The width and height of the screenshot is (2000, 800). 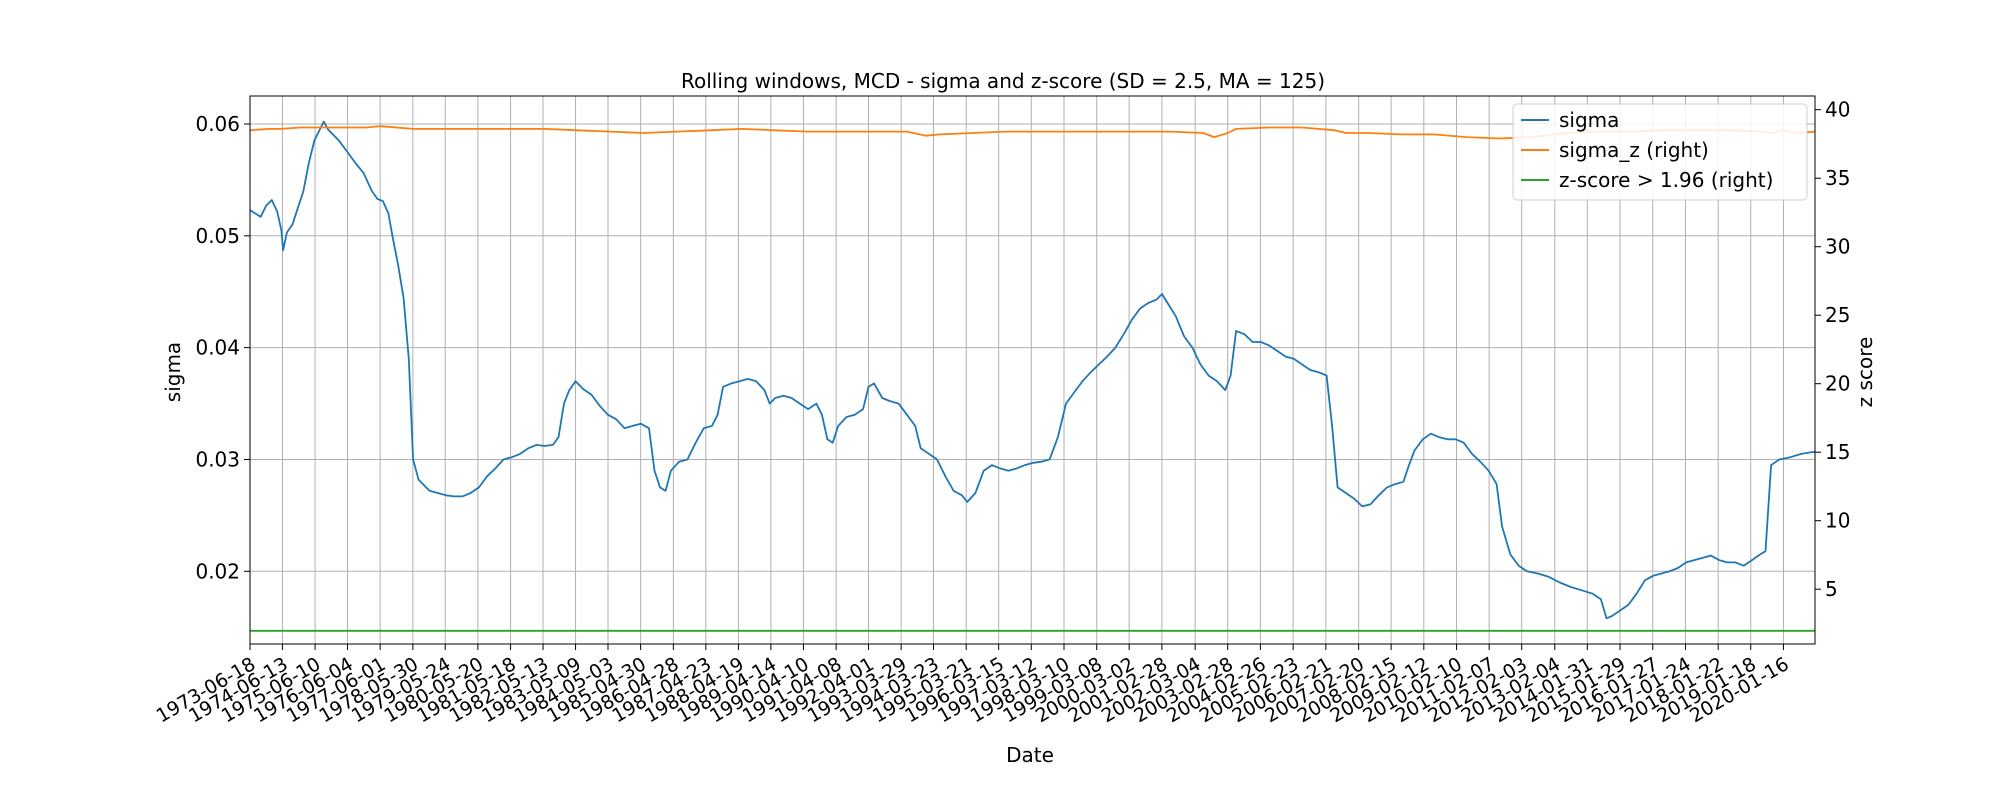 I want to click on legend-box, so click(x=1660, y=152).